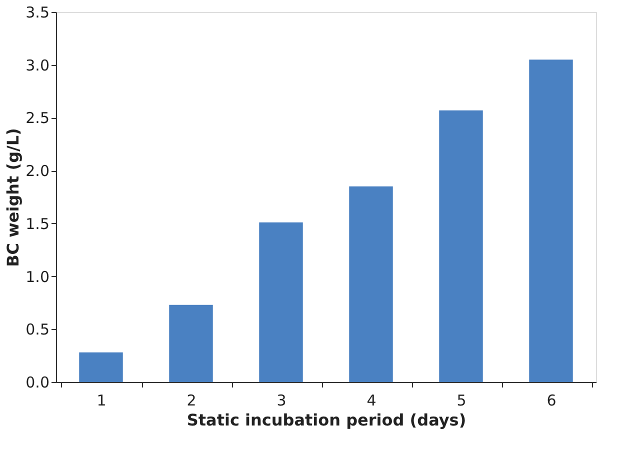 This screenshot has width=642, height=462. I want to click on y-tick-label: 2.5, so click(38, 118).